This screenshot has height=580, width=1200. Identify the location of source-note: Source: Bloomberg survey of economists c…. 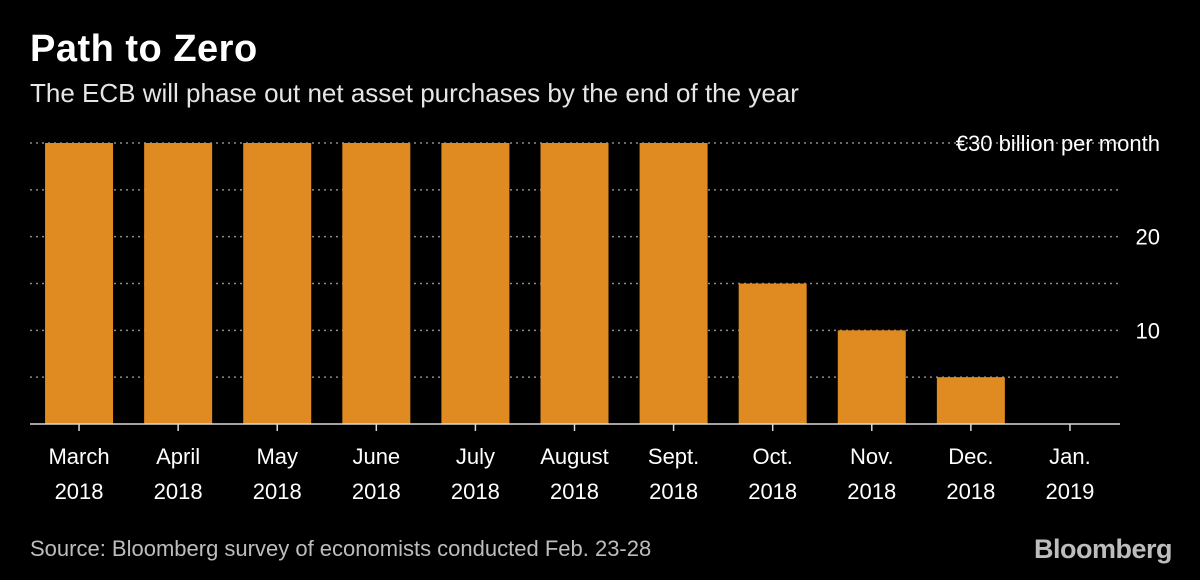
(341, 548).